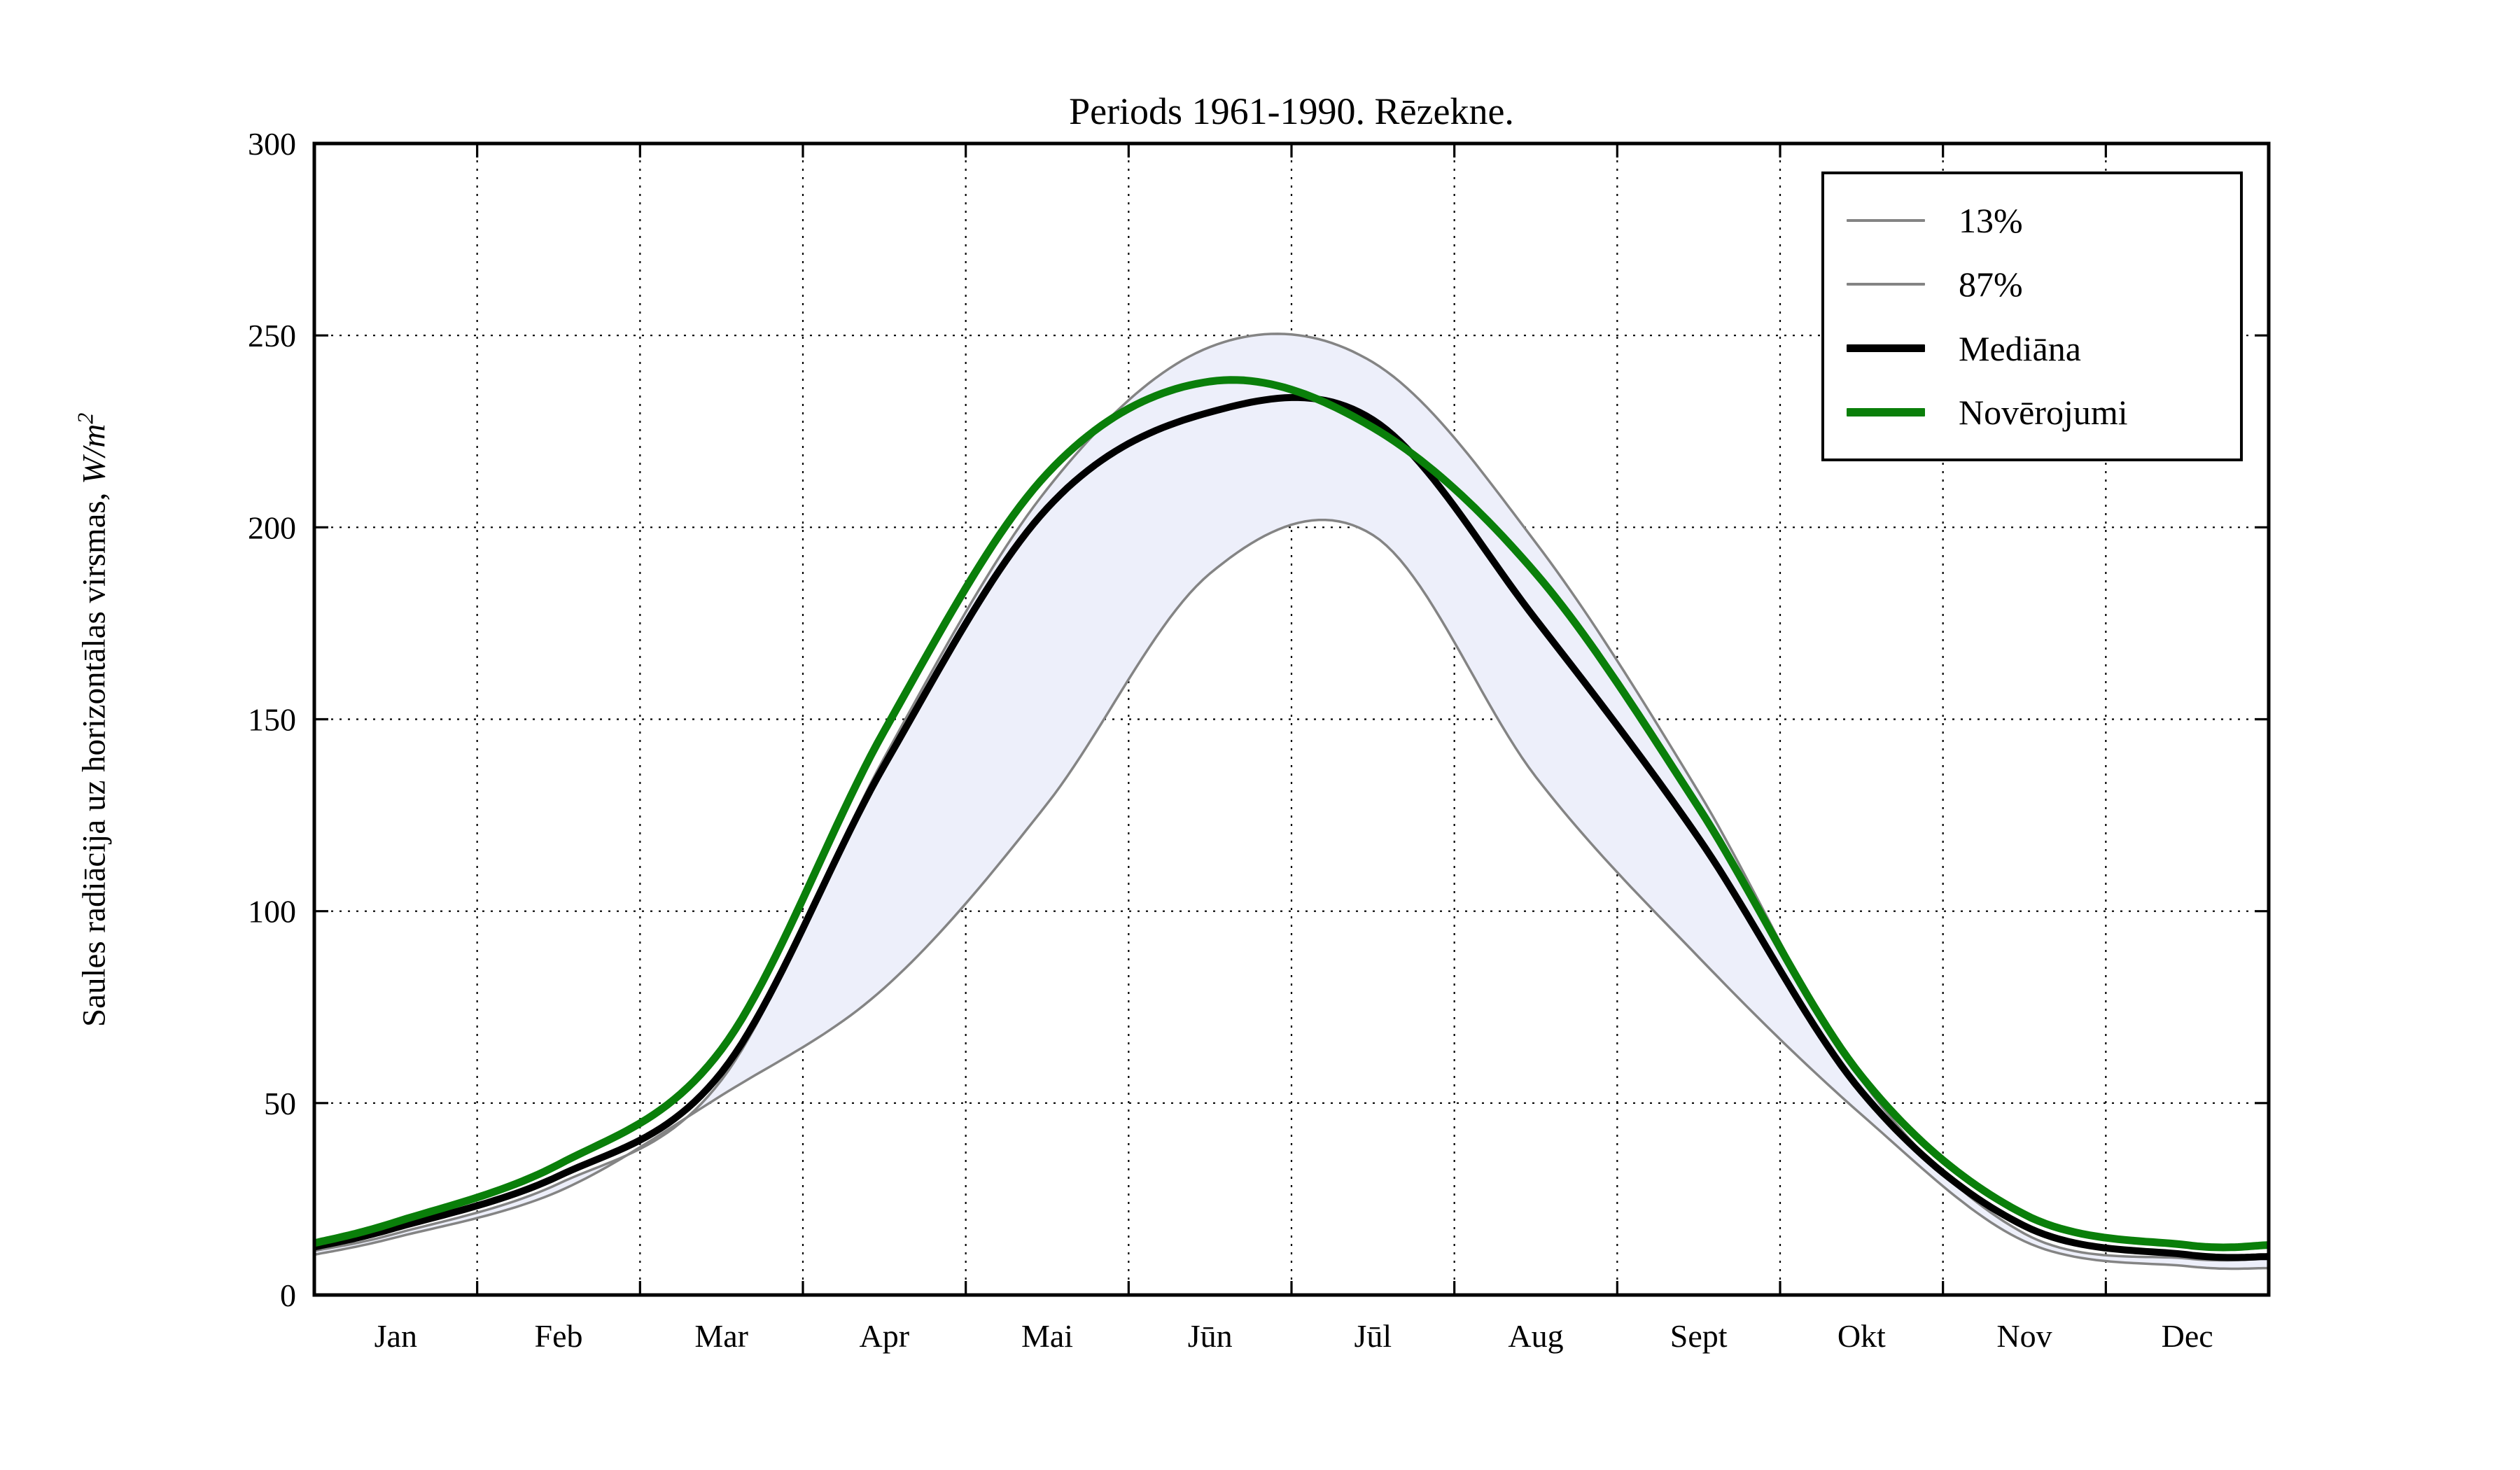  Describe the element at coordinates (2032, 220) in the screenshot. I see `legend-item-13pct: 13%` at that location.